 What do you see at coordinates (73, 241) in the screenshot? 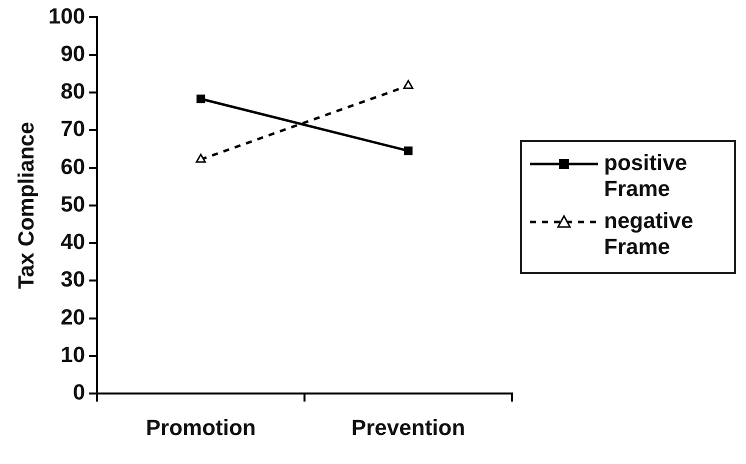
I see `y-tick-label: 40` at bounding box center [73, 241].